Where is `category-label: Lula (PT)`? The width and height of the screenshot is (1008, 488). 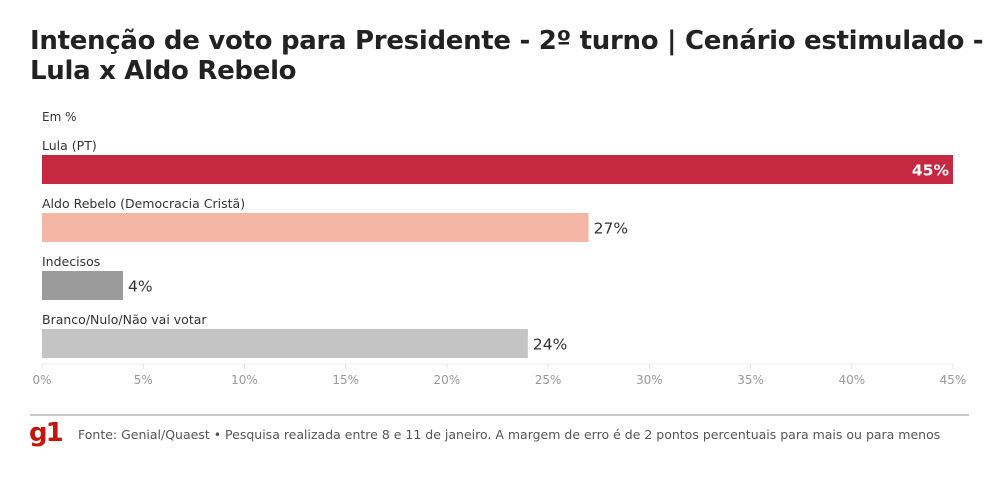
category-label: Lula (PT) is located at coordinates (69, 145).